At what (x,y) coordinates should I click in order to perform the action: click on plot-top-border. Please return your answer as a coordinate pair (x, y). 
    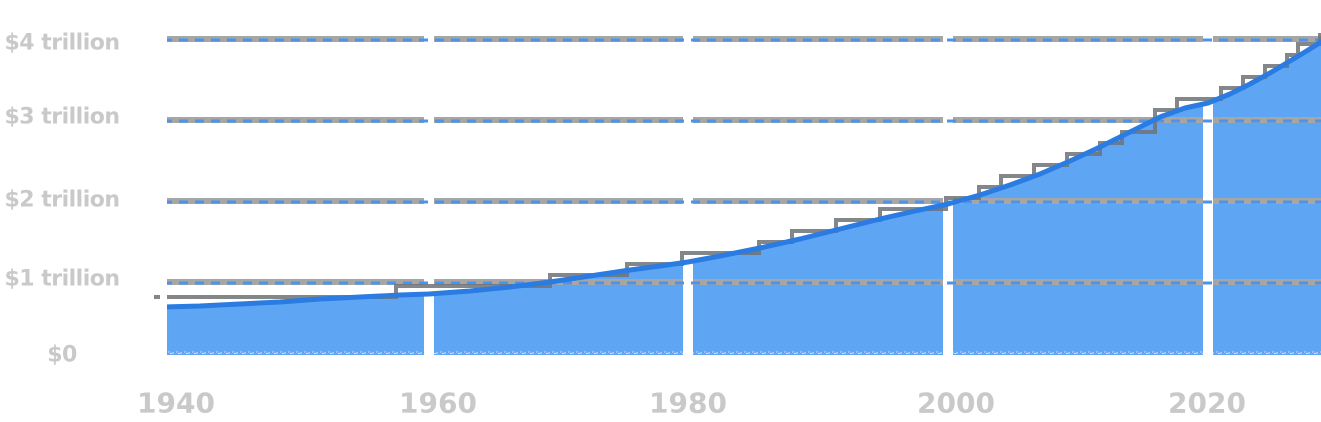
    Looking at the image, I should click on (740, 6).